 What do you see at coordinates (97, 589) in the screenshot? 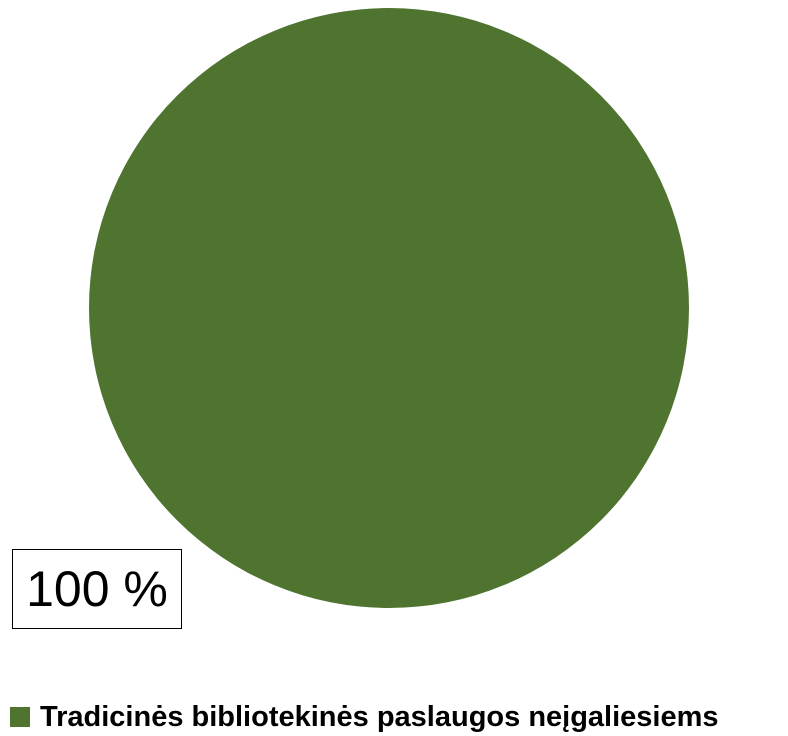
I see `slice-data-label: 100 %` at bounding box center [97, 589].